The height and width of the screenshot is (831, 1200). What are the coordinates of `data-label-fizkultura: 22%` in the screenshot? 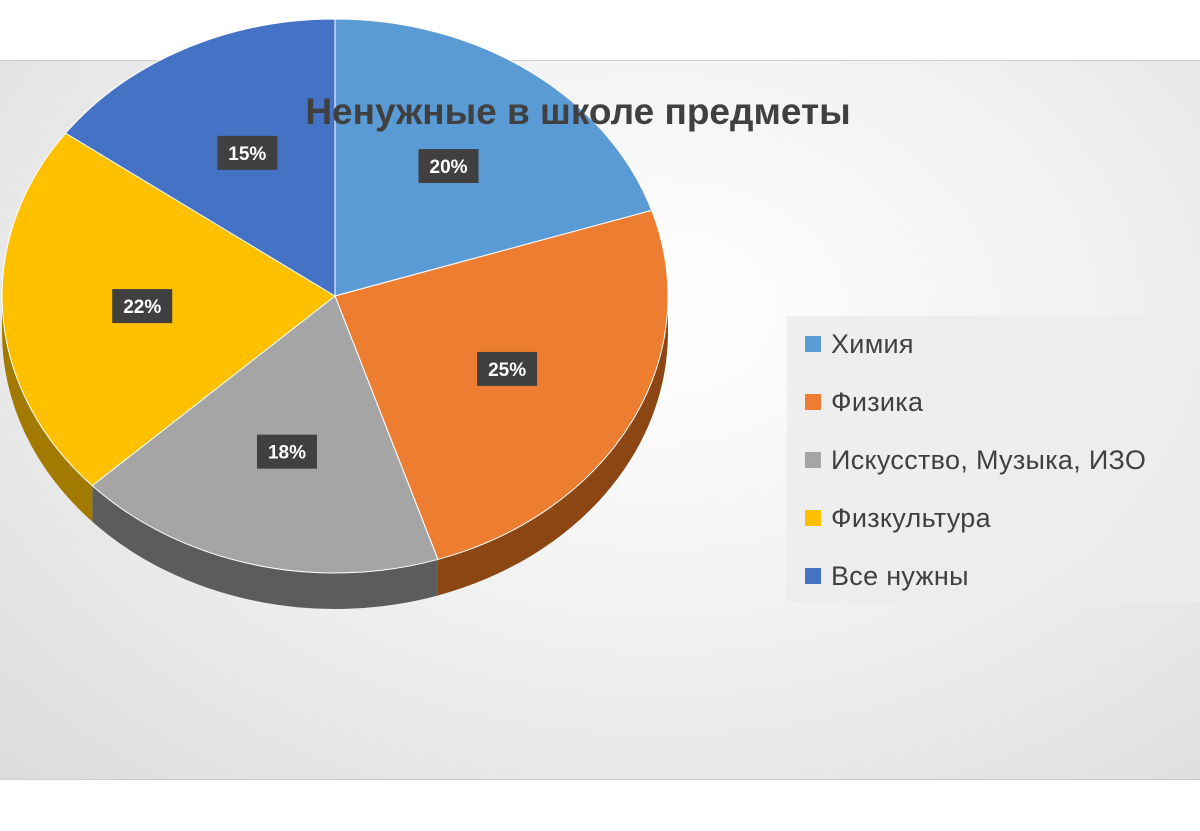 It's located at (142, 306).